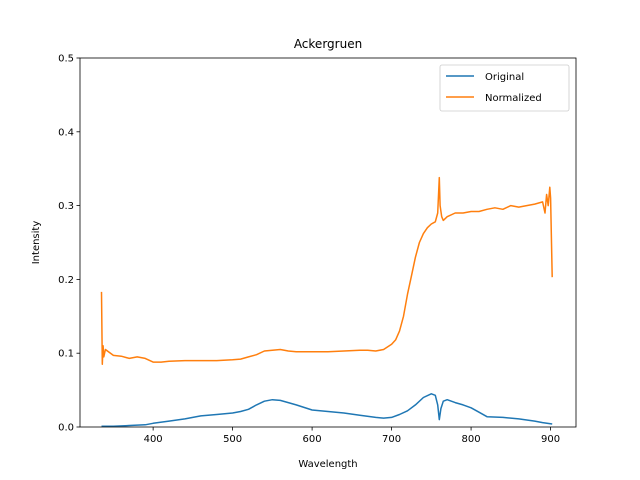 The height and width of the screenshot is (480, 640). Describe the element at coordinates (471, 439) in the screenshot. I see `x-tick-label: 800` at that location.